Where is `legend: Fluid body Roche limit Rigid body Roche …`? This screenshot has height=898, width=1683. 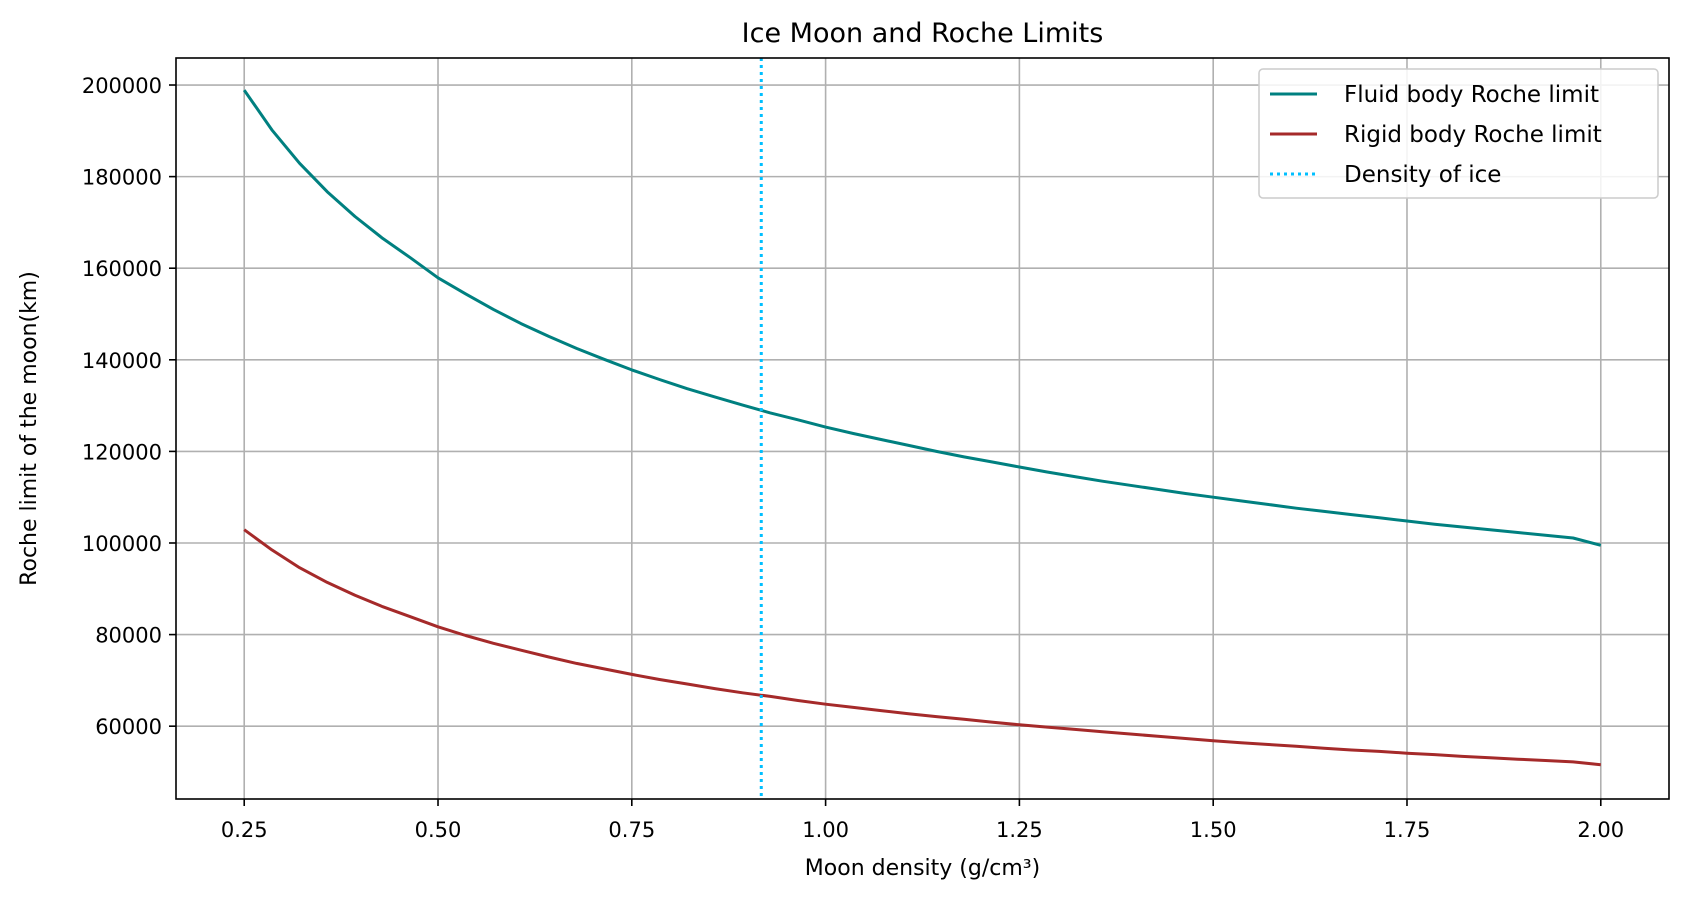
legend: Fluid body Roche limit Rigid body Roche … is located at coordinates (1458, 133).